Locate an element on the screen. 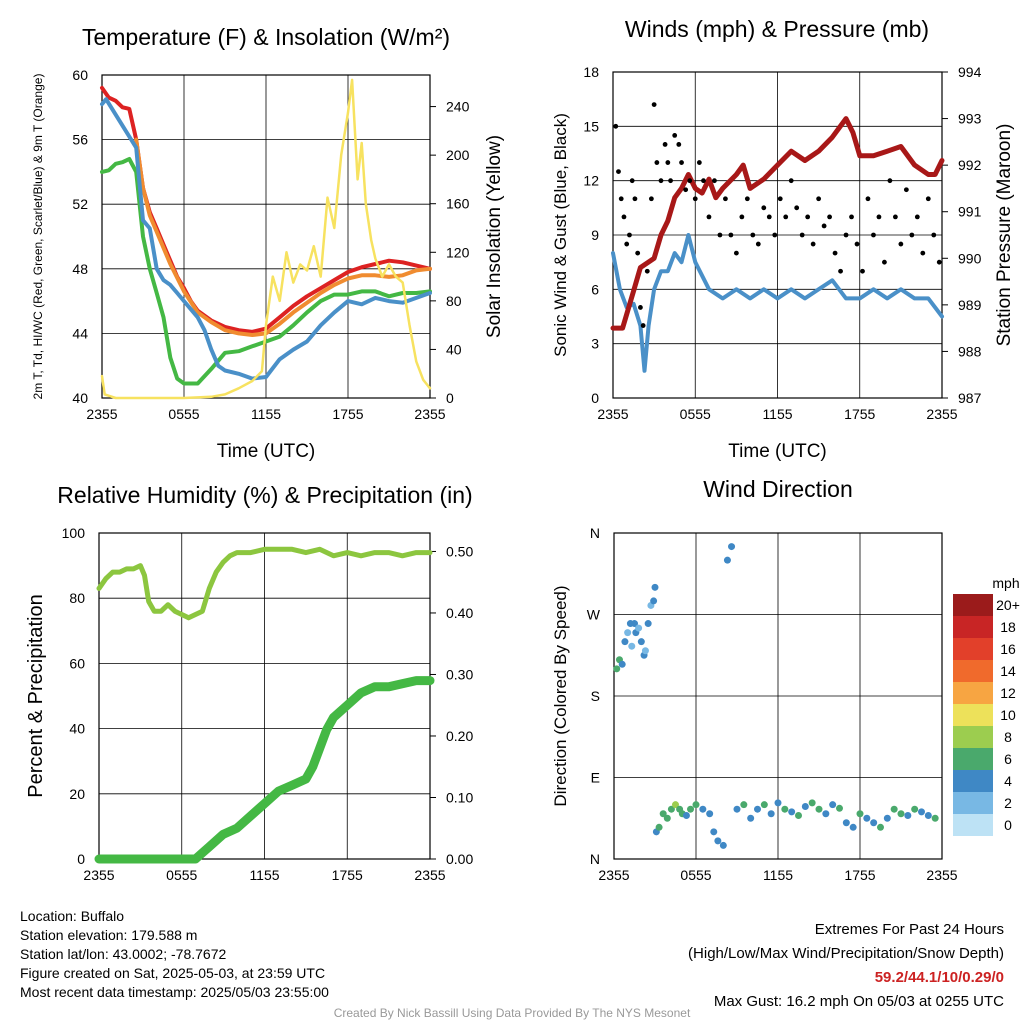 The image size is (1024, 1024). x-axis-label: Time (UTC) is located at coordinates (266, 451).